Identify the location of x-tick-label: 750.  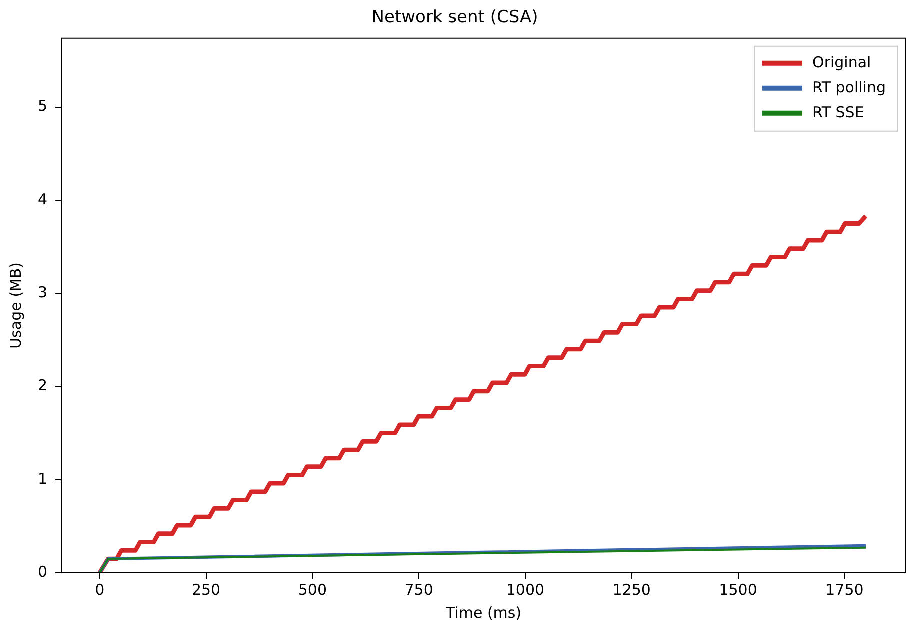
(419, 589).